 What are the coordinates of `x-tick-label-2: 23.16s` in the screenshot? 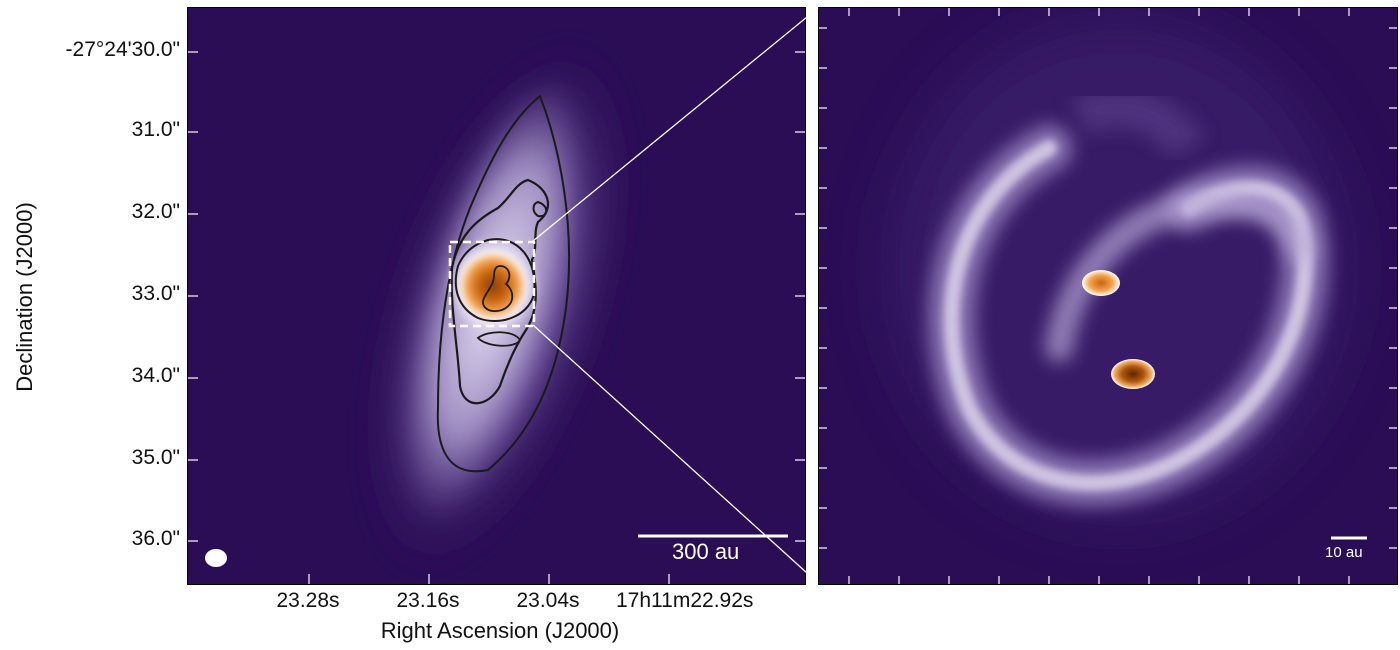 It's located at (428, 600).